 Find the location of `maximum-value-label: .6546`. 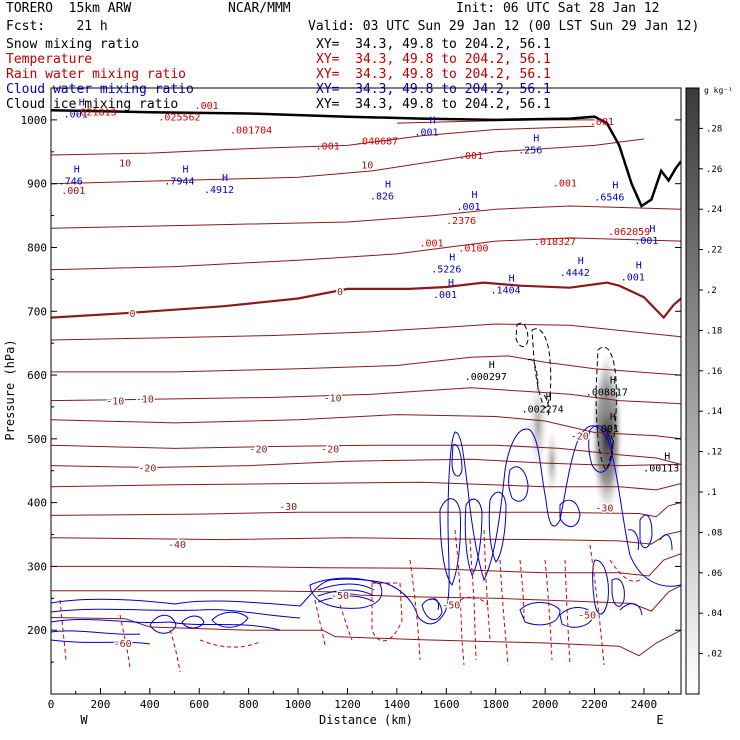

maximum-value-label: .6546 is located at coordinates (609, 198).